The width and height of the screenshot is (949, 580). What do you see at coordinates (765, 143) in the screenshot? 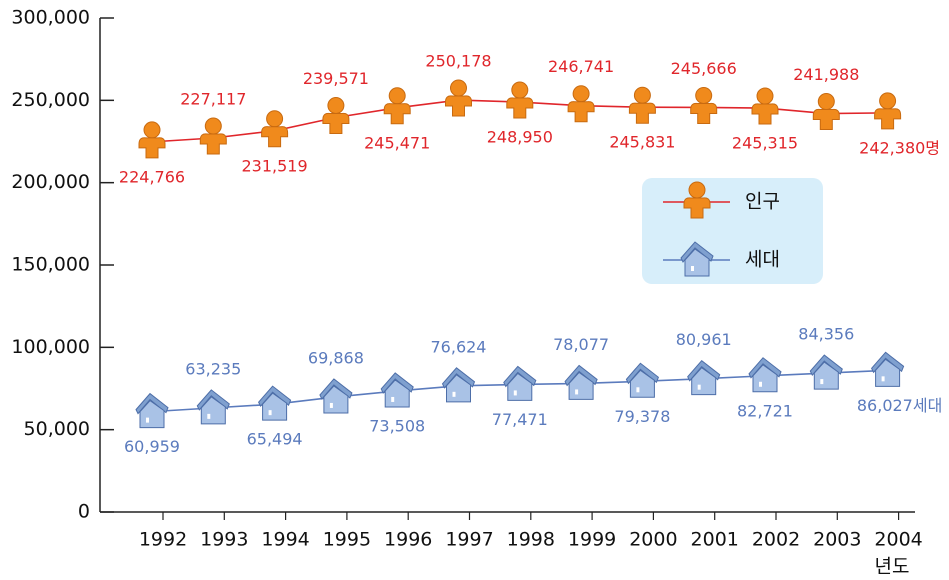
I see `value-label: 245,315` at bounding box center [765, 143].